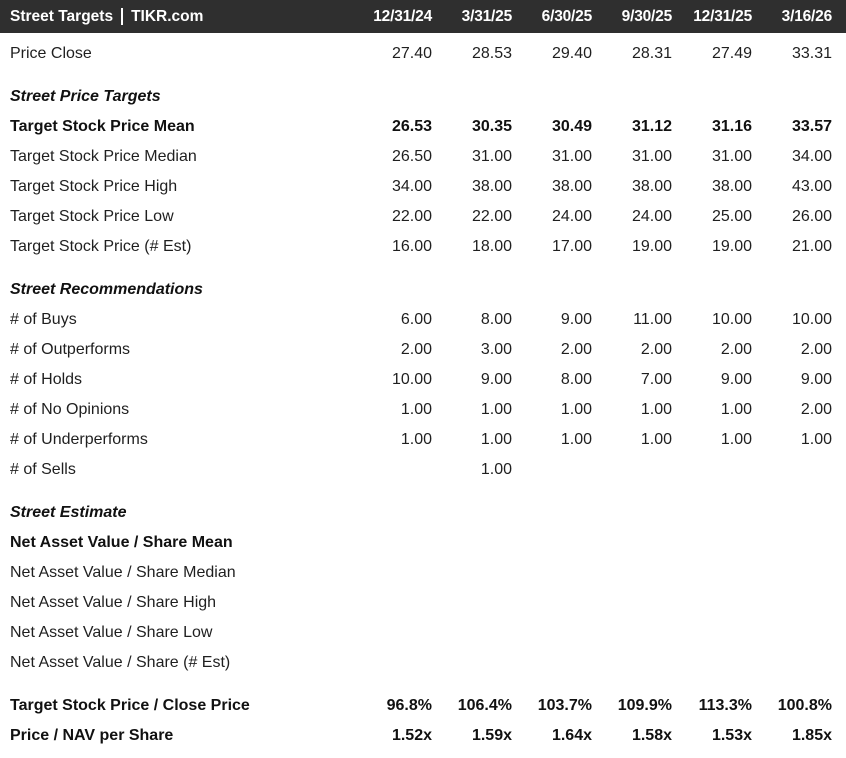  I want to click on value-cell: 109.9%, so click(644, 705).